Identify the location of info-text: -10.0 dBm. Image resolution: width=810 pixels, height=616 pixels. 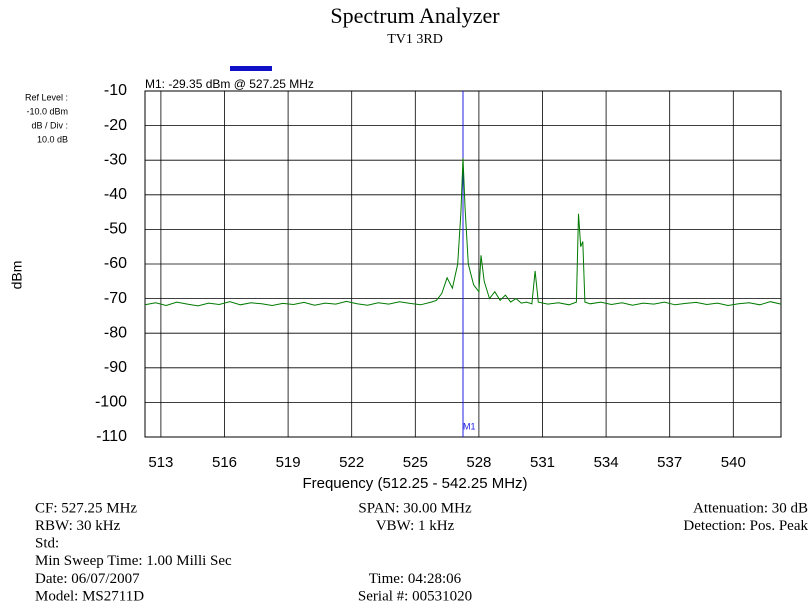
(47, 111).